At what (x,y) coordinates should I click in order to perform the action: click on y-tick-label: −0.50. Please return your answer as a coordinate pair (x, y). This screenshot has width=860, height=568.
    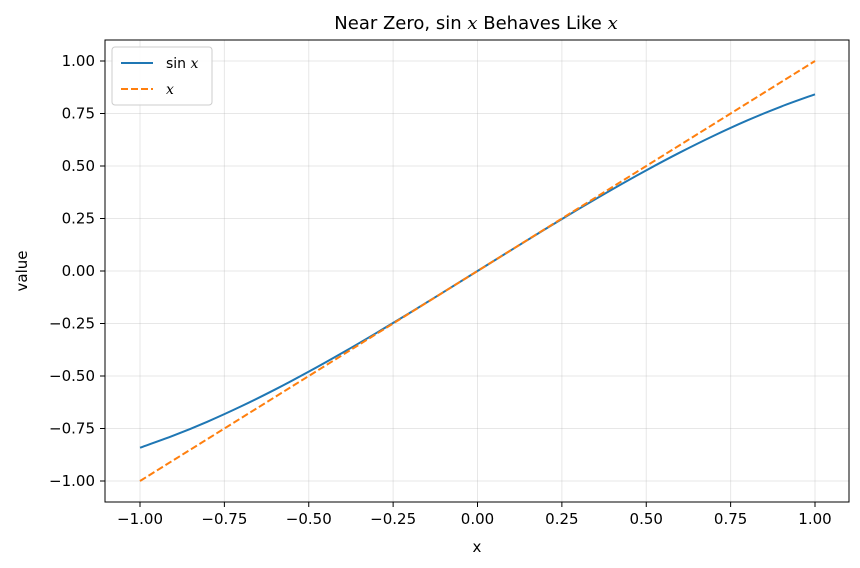
    Looking at the image, I should click on (72, 376).